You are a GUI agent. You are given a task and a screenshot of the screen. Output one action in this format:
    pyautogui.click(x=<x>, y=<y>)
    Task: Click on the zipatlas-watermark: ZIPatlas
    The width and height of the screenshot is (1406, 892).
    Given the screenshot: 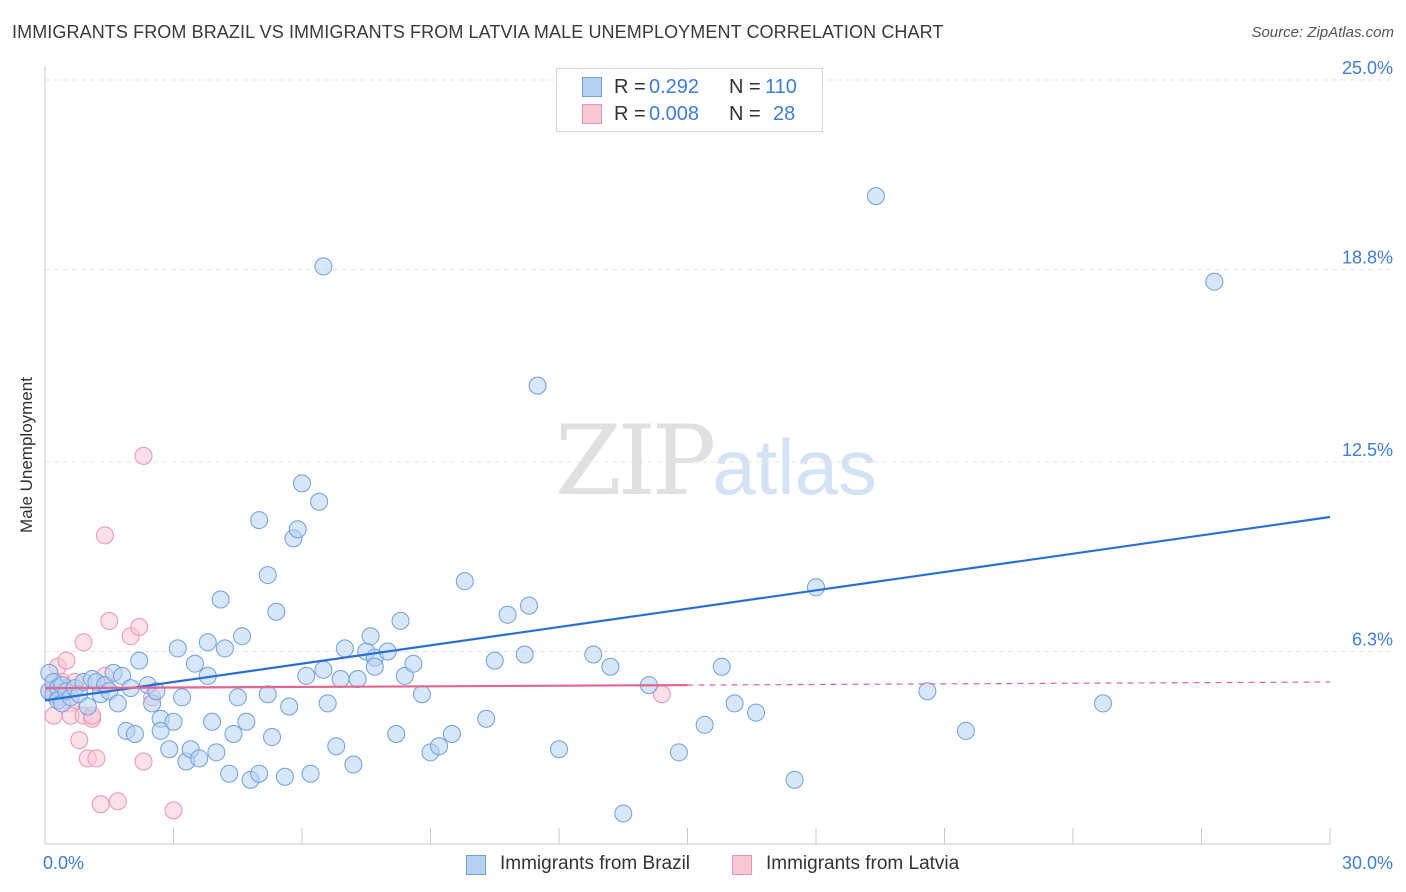 What is the action you would take?
    pyautogui.click(x=716, y=461)
    